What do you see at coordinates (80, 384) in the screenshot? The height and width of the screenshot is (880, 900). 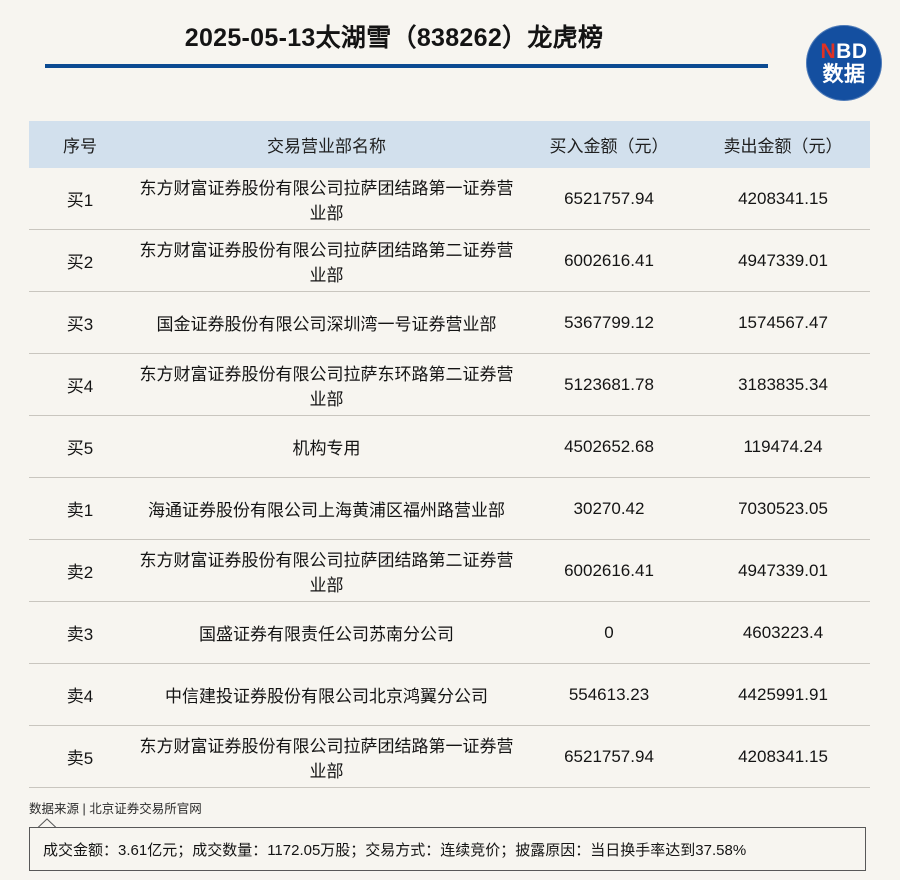 I see `cell-index: 买4` at bounding box center [80, 384].